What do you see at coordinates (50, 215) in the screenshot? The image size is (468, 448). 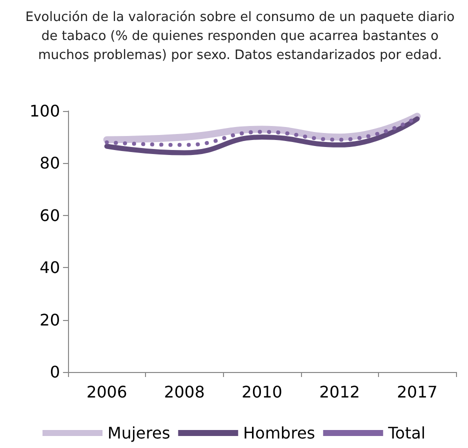 I see `y-tick-label: 60` at bounding box center [50, 215].